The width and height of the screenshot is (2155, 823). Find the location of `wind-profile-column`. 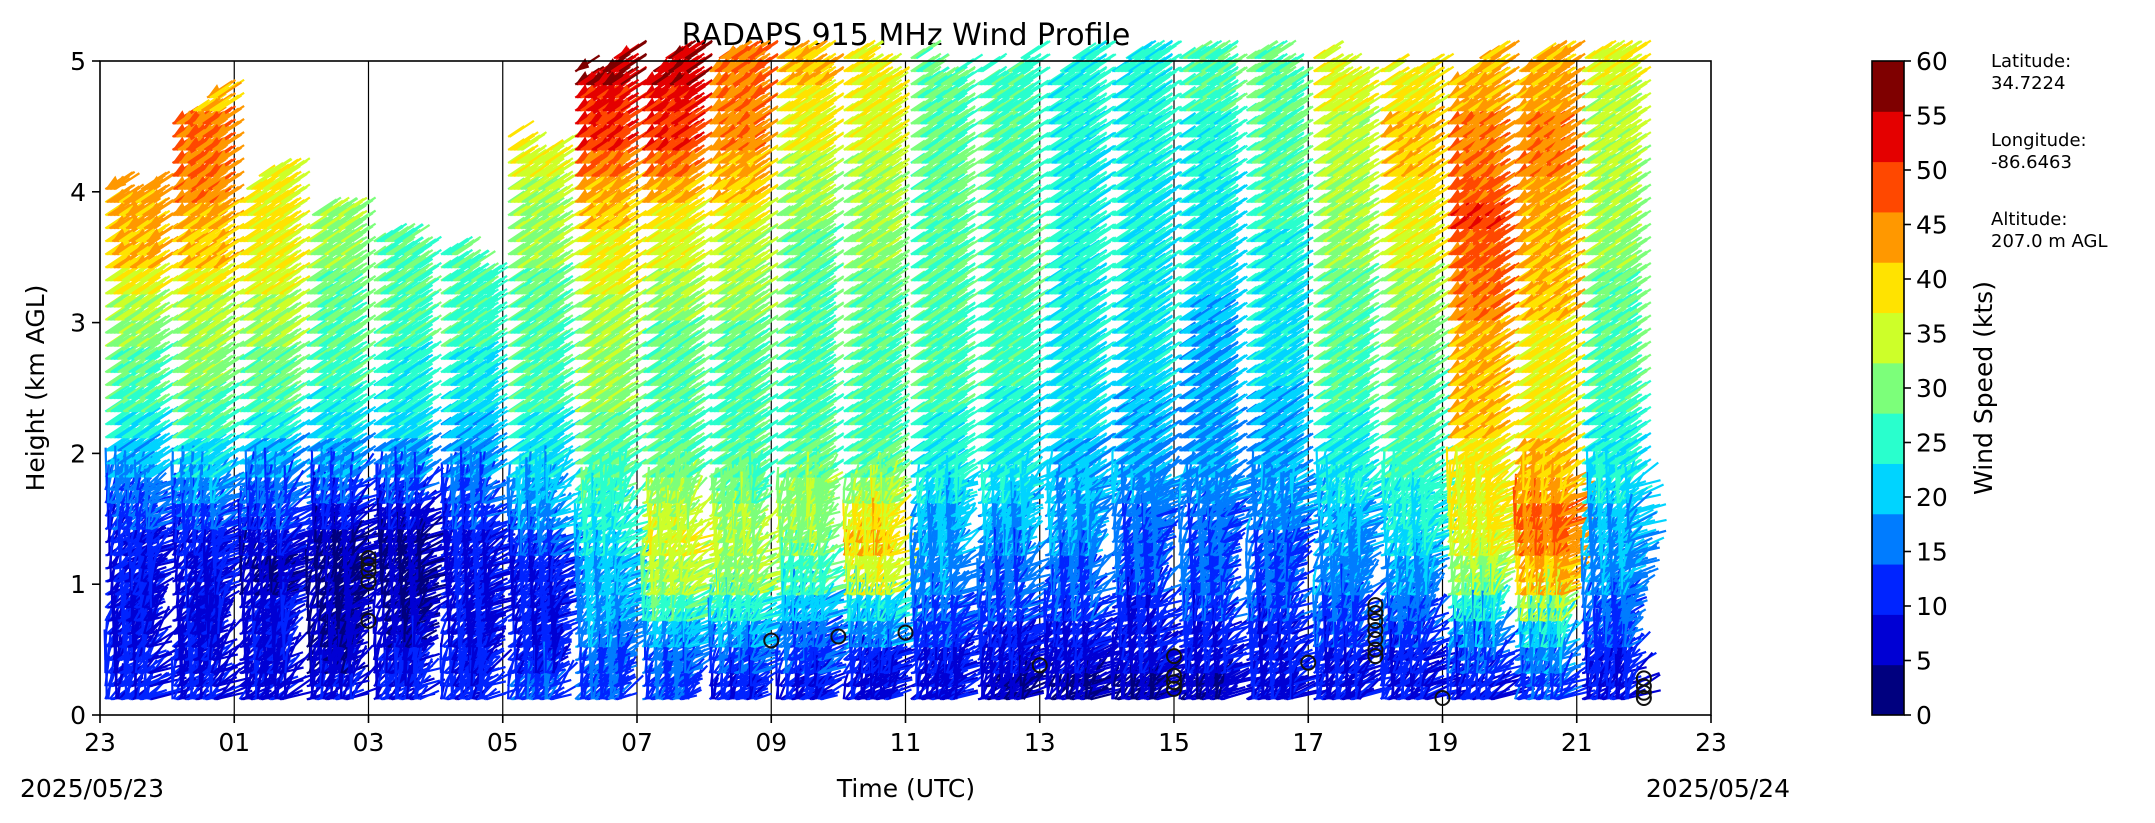

wind-profile-column is located at coordinates (149, 435).